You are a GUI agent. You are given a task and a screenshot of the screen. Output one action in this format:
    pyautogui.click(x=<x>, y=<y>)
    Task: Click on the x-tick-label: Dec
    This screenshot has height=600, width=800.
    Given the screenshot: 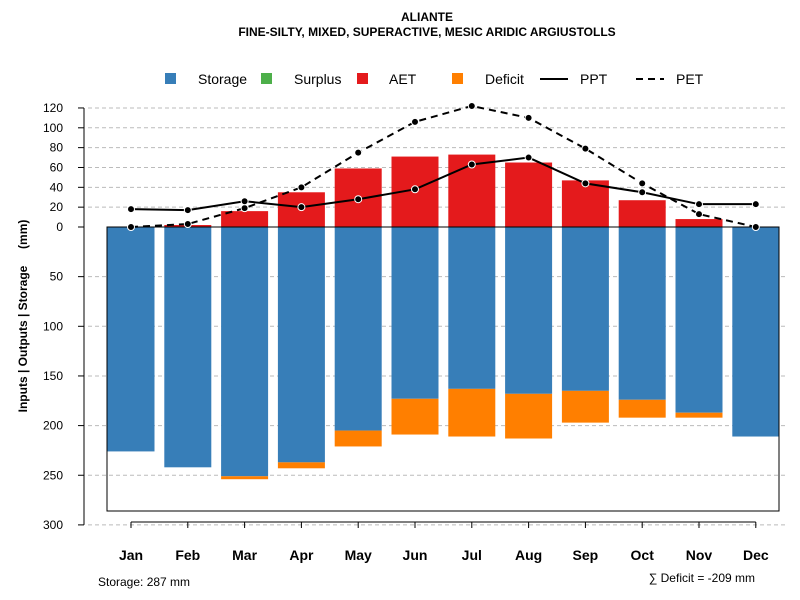 What is the action you would take?
    pyautogui.click(x=756, y=555)
    